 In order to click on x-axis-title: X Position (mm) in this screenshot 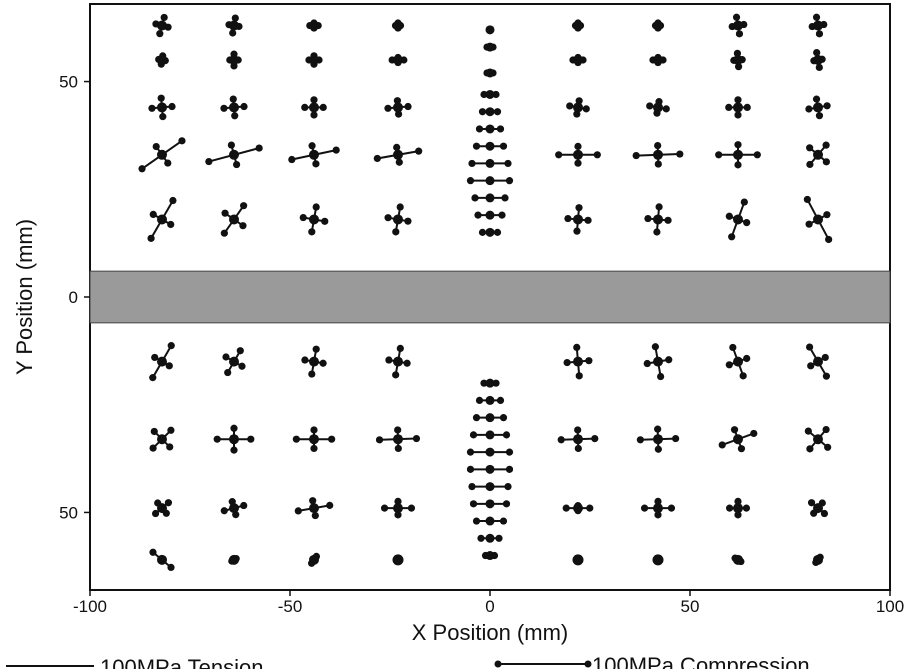, I will do `click(490, 632)`.